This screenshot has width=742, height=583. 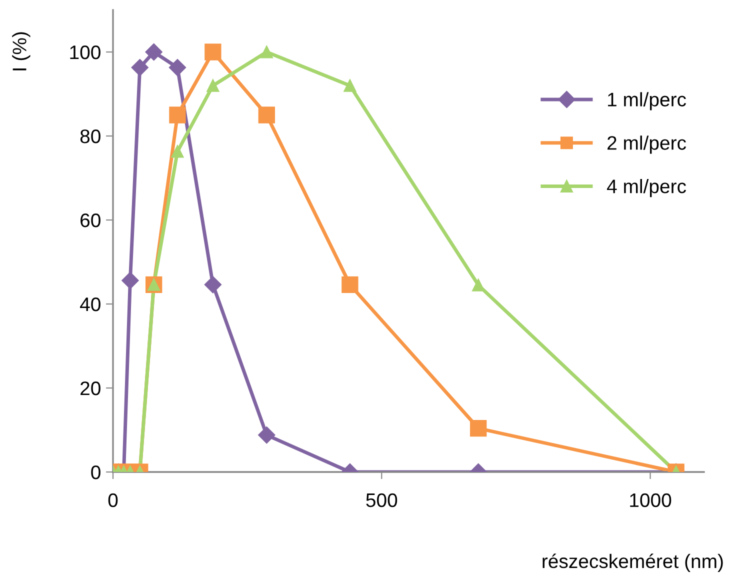 I want to click on legend-label: 1 ml/perc, so click(x=647, y=101).